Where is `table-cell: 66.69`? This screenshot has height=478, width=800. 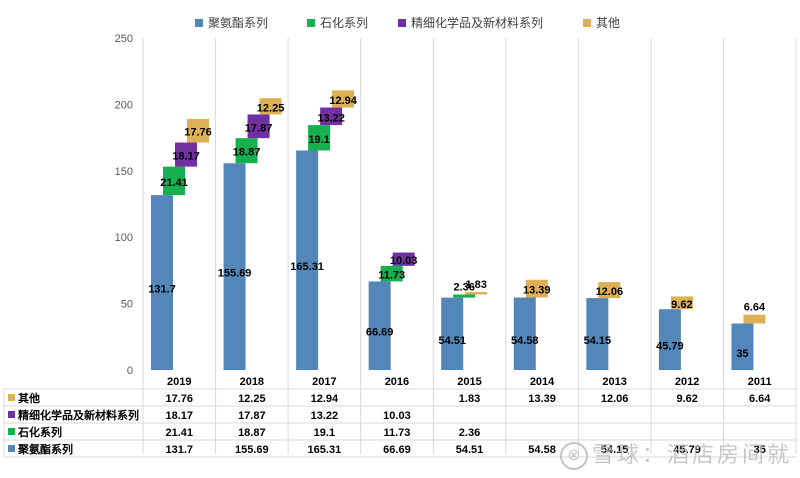
table-cell: 66.69 is located at coordinates (397, 450).